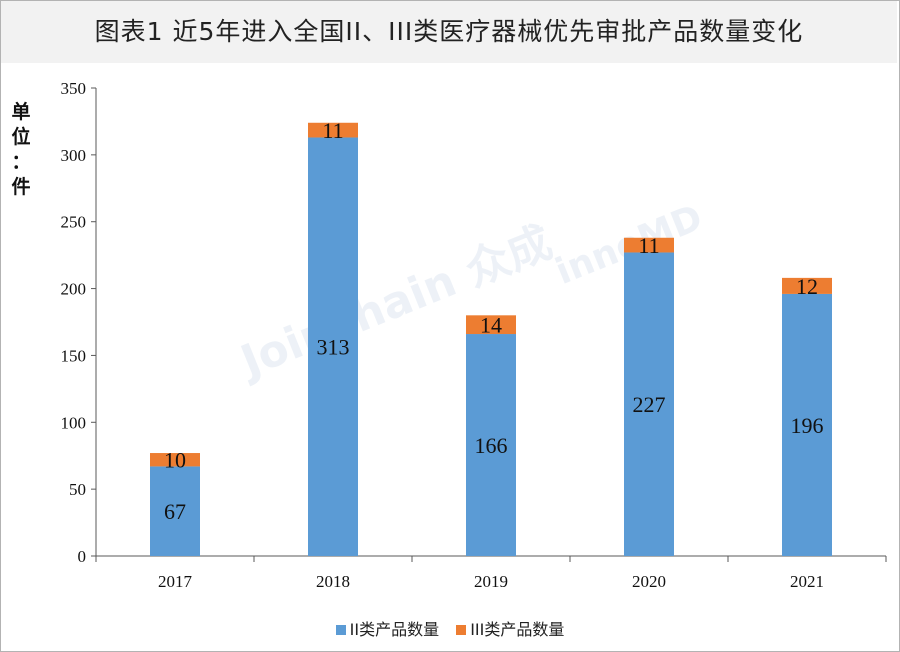  I want to click on x-tick-label: 2021, so click(807, 581).